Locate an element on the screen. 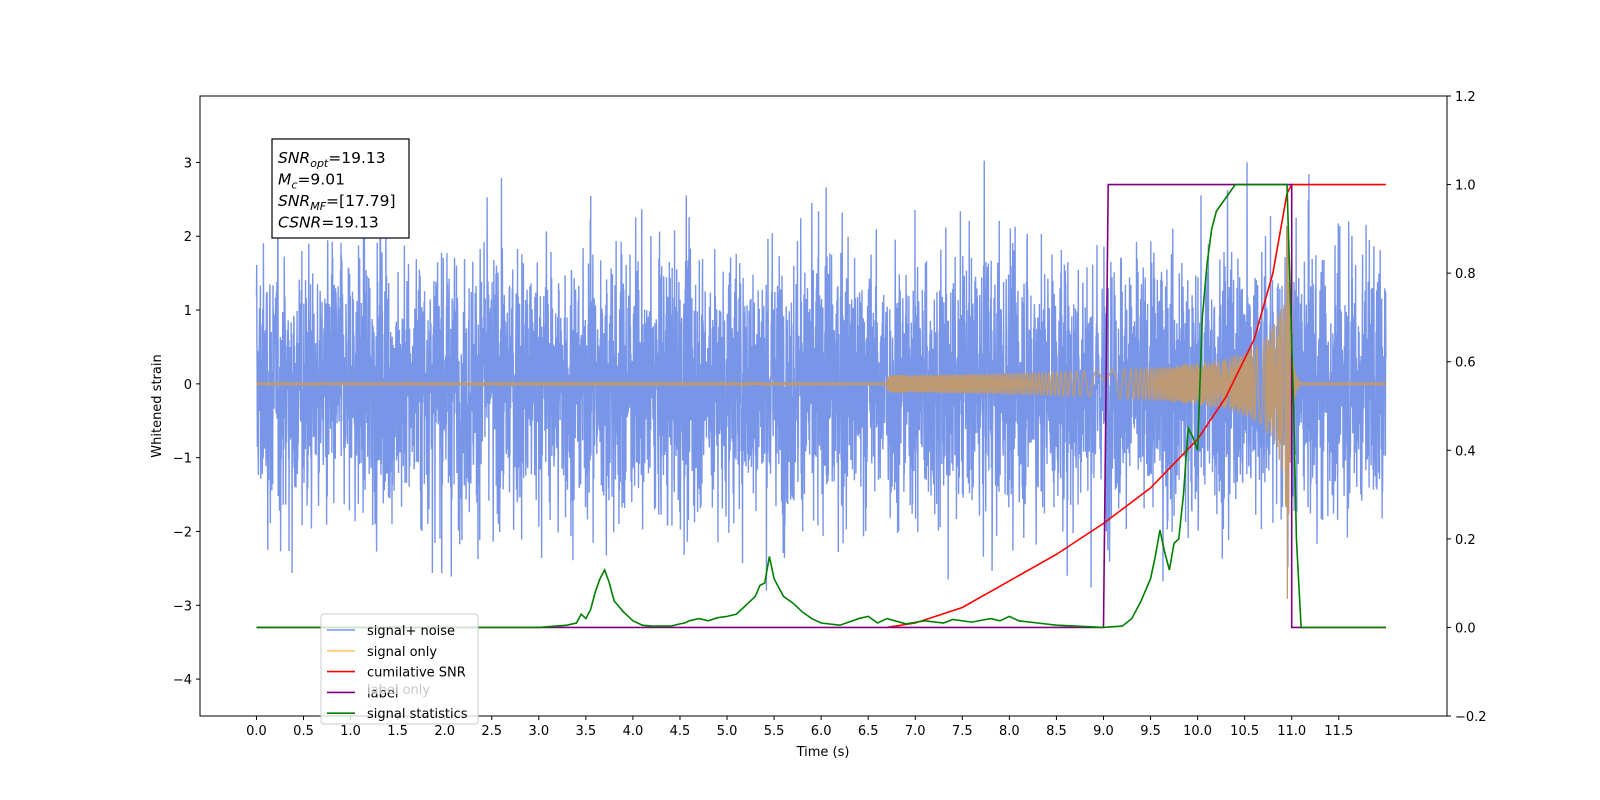  x-tick-label: 0.0 is located at coordinates (256, 731).